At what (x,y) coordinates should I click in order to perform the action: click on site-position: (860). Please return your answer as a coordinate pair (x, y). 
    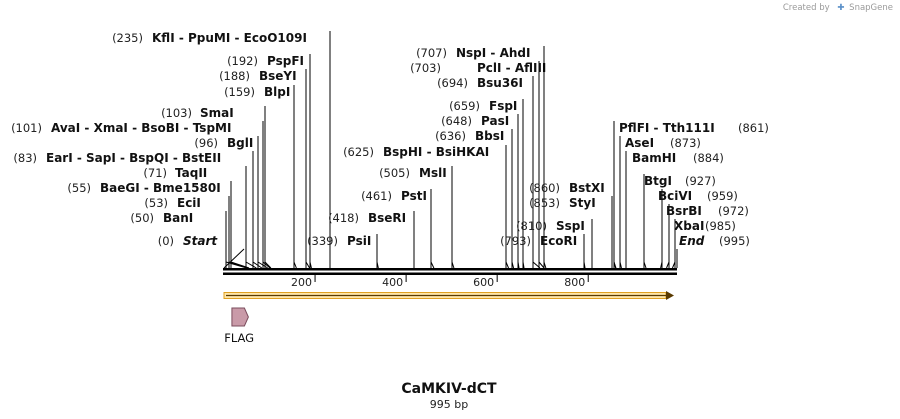
    Looking at the image, I should click on (544, 188).